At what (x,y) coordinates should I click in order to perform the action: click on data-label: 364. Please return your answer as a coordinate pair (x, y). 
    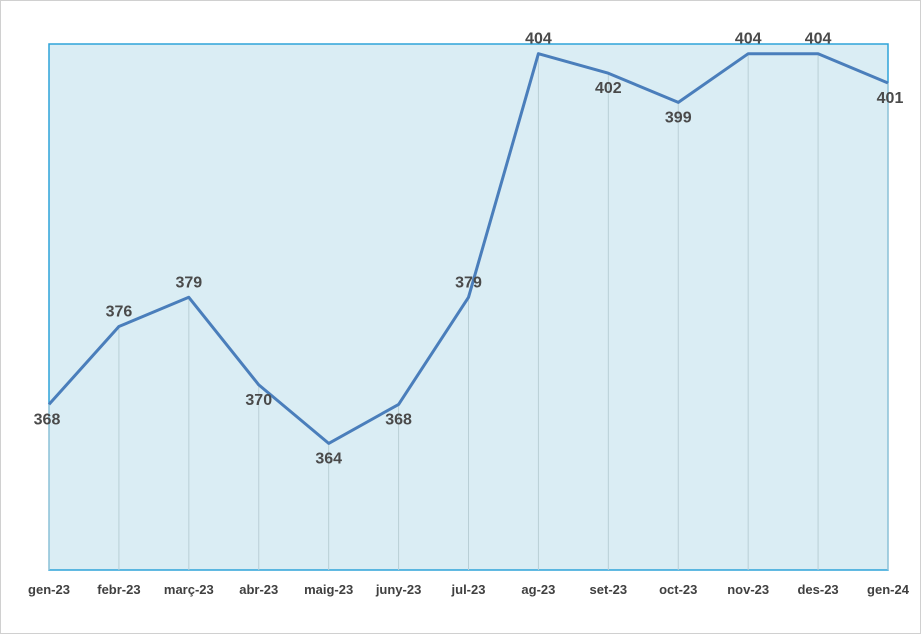
    Looking at the image, I should click on (328, 458).